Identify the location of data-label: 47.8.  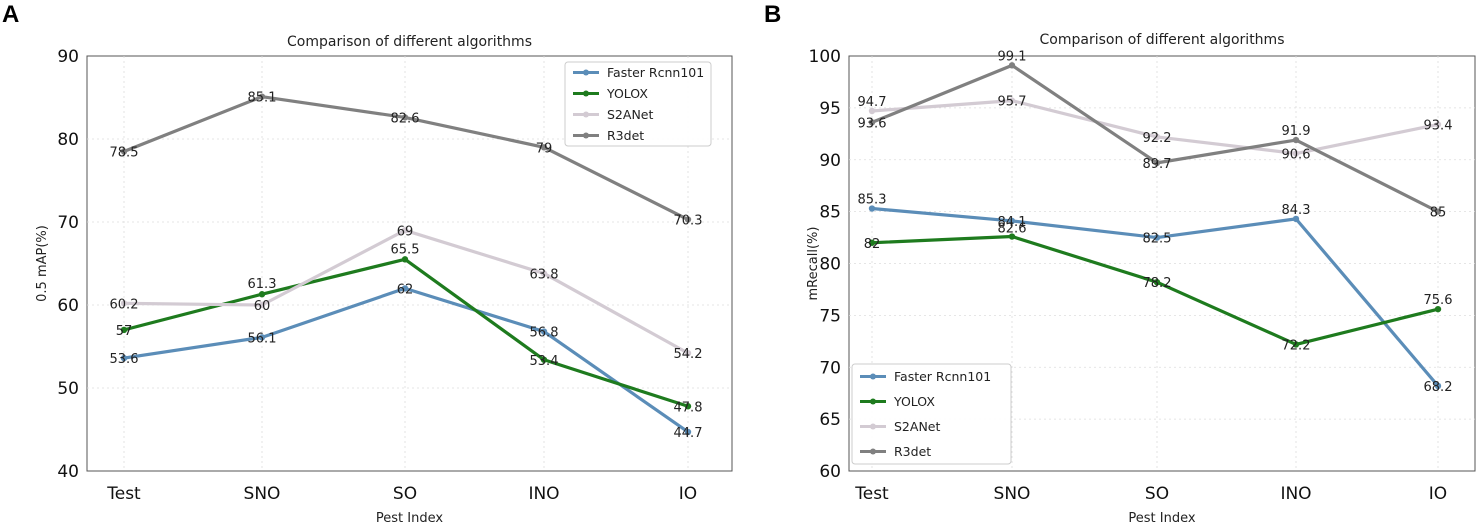
(688, 407).